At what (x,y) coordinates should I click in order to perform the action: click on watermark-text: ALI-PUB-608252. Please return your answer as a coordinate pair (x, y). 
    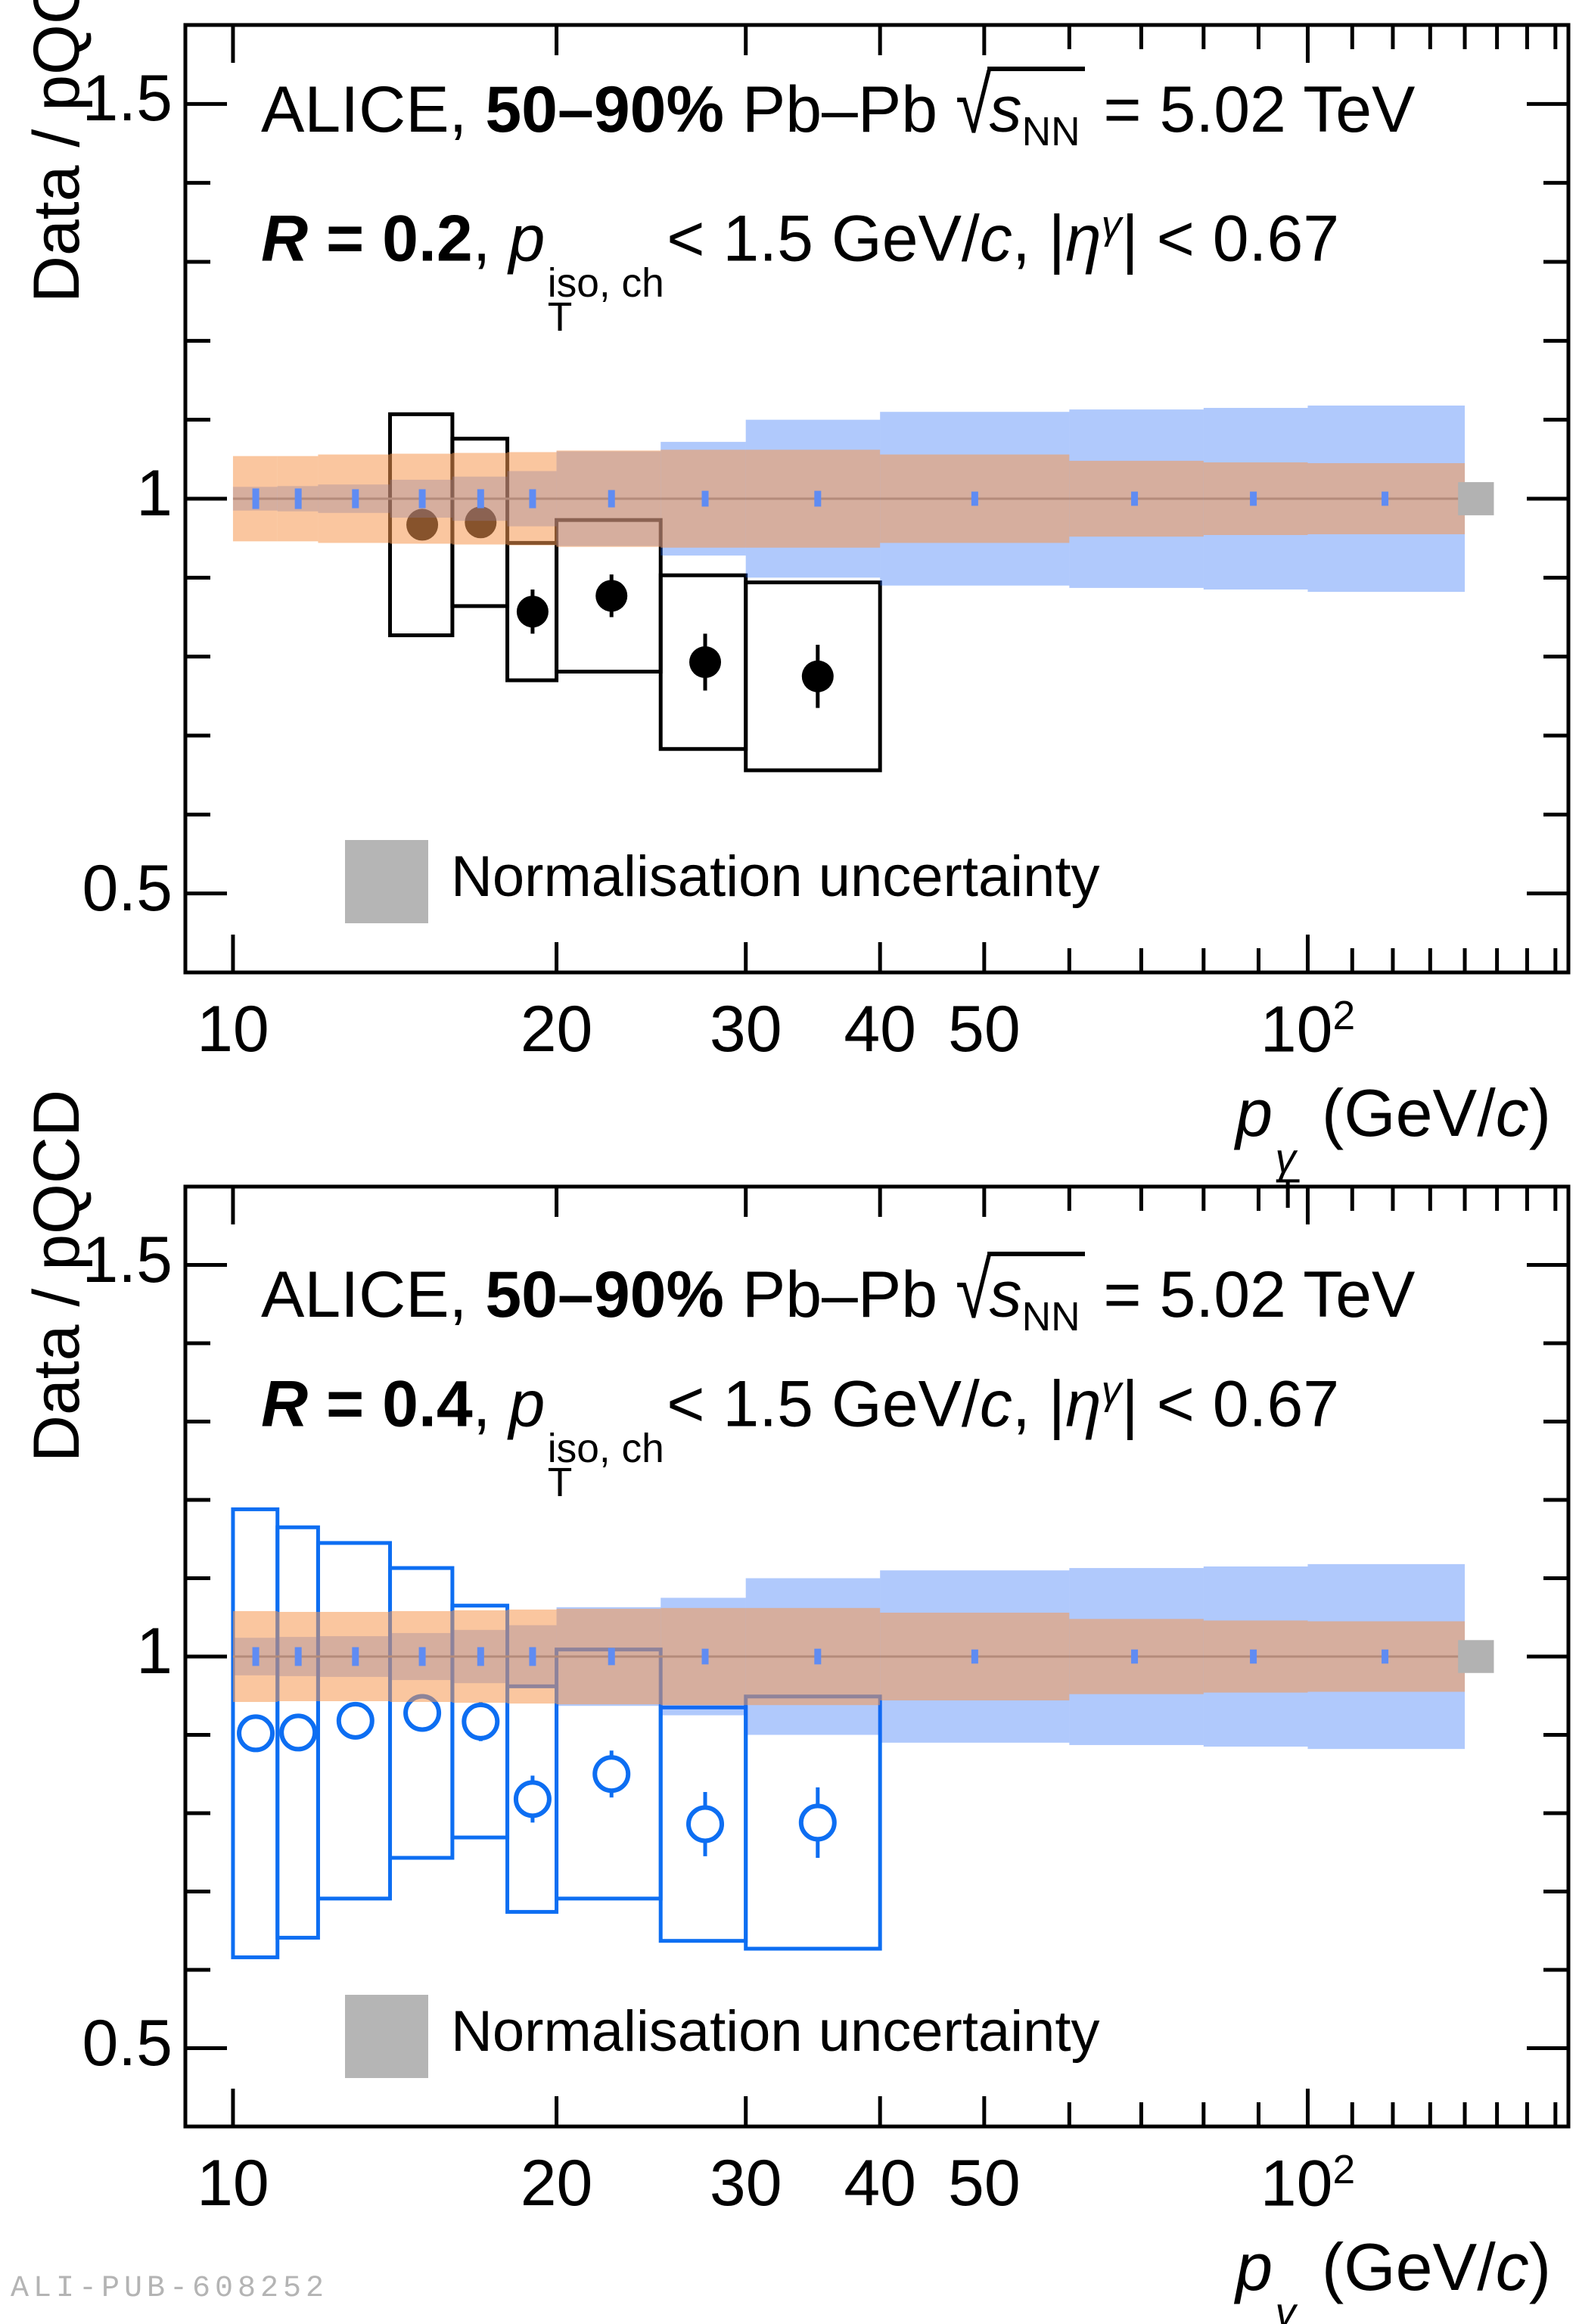
    Looking at the image, I should click on (170, 2289).